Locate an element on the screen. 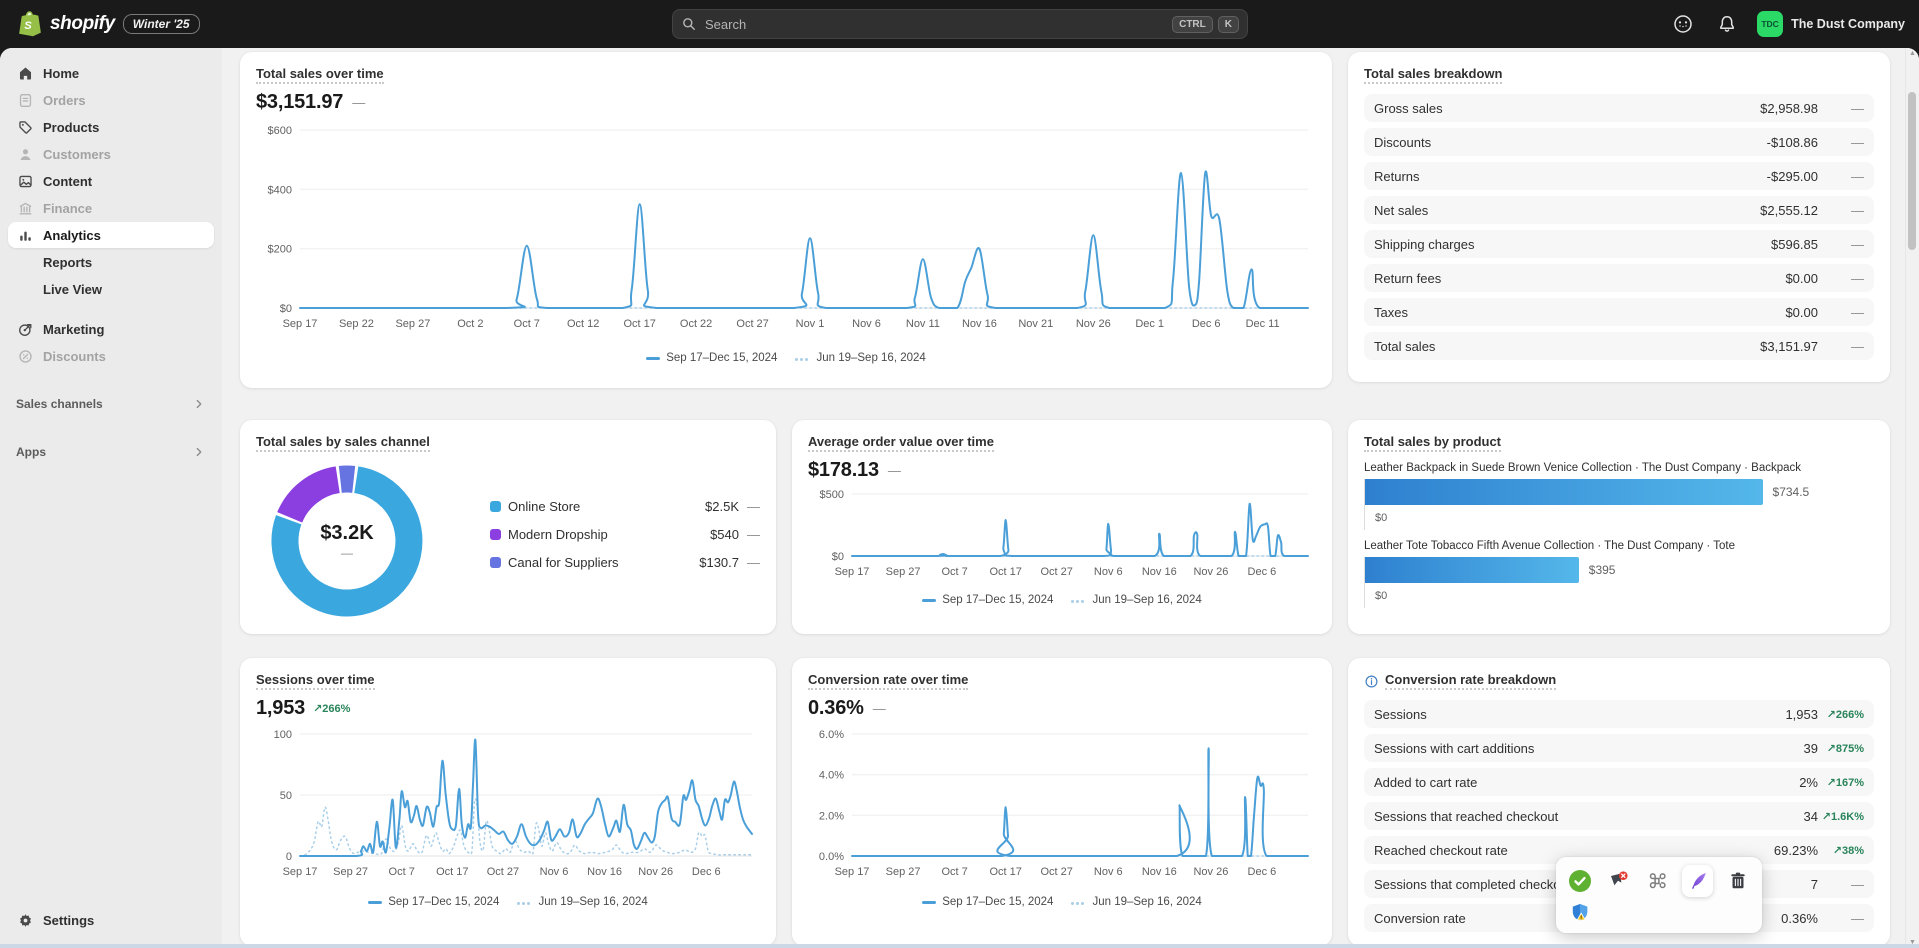 The width and height of the screenshot is (1919, 948). table-row: Shipping charges $596.85 — is located at coordinates (1619, 244).